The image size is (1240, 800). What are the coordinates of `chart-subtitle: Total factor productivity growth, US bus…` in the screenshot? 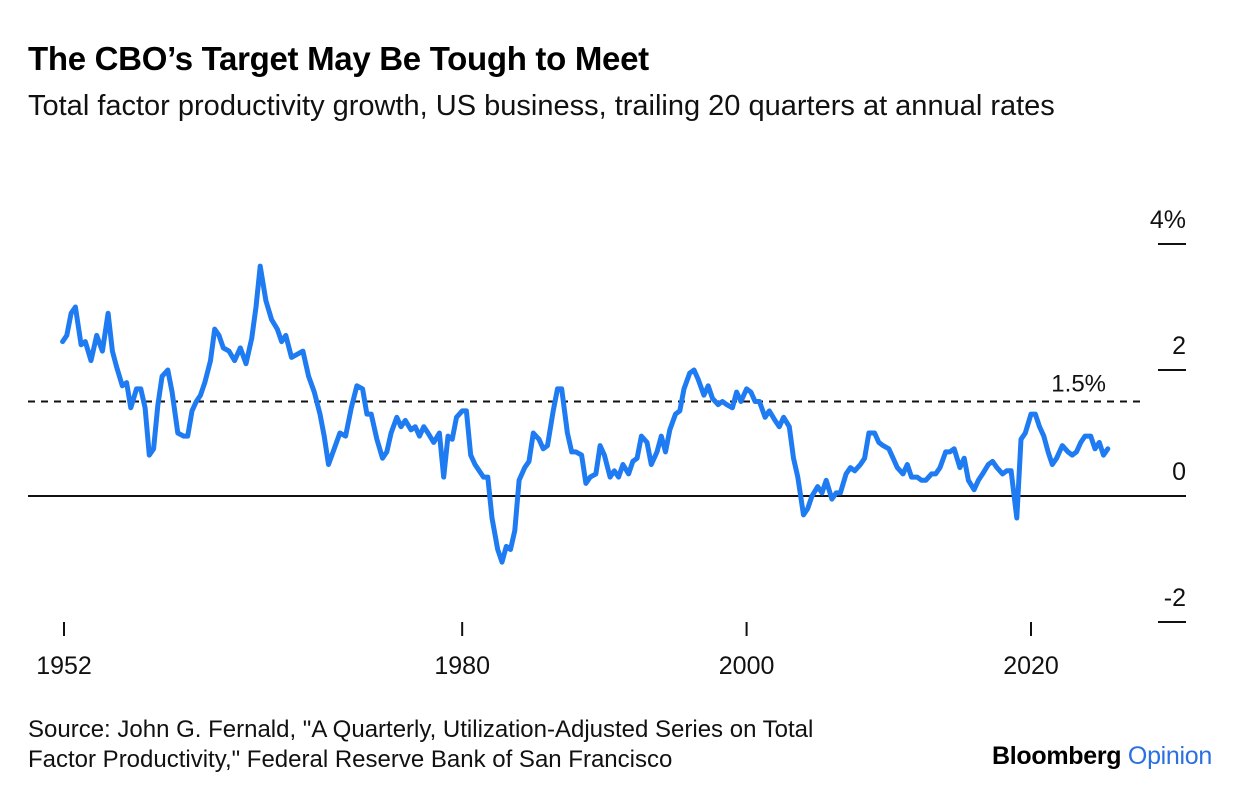 It's located at (541, 106).